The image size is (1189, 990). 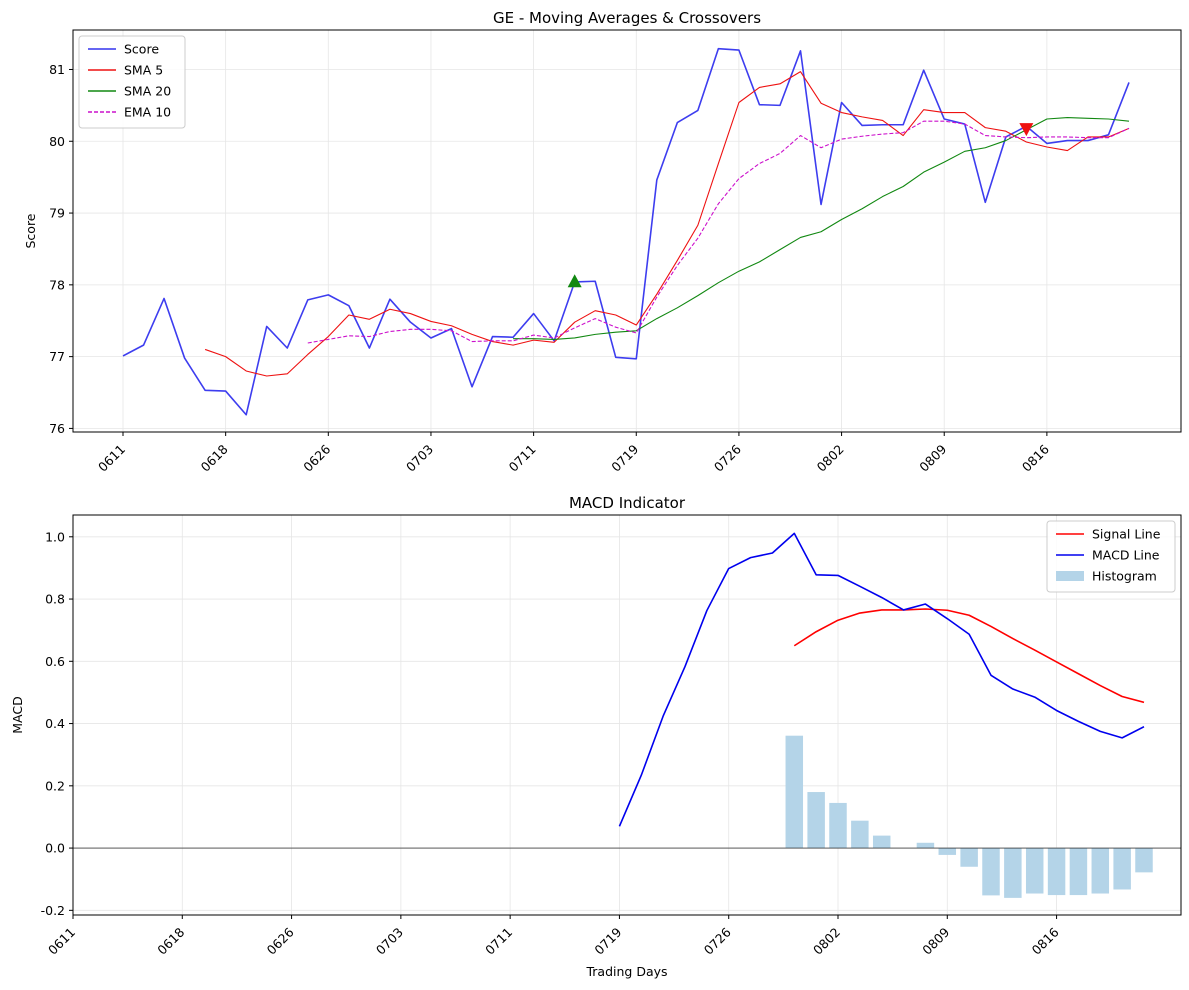 I want to click on series-line-signal-line, so click(x=969, y=656).